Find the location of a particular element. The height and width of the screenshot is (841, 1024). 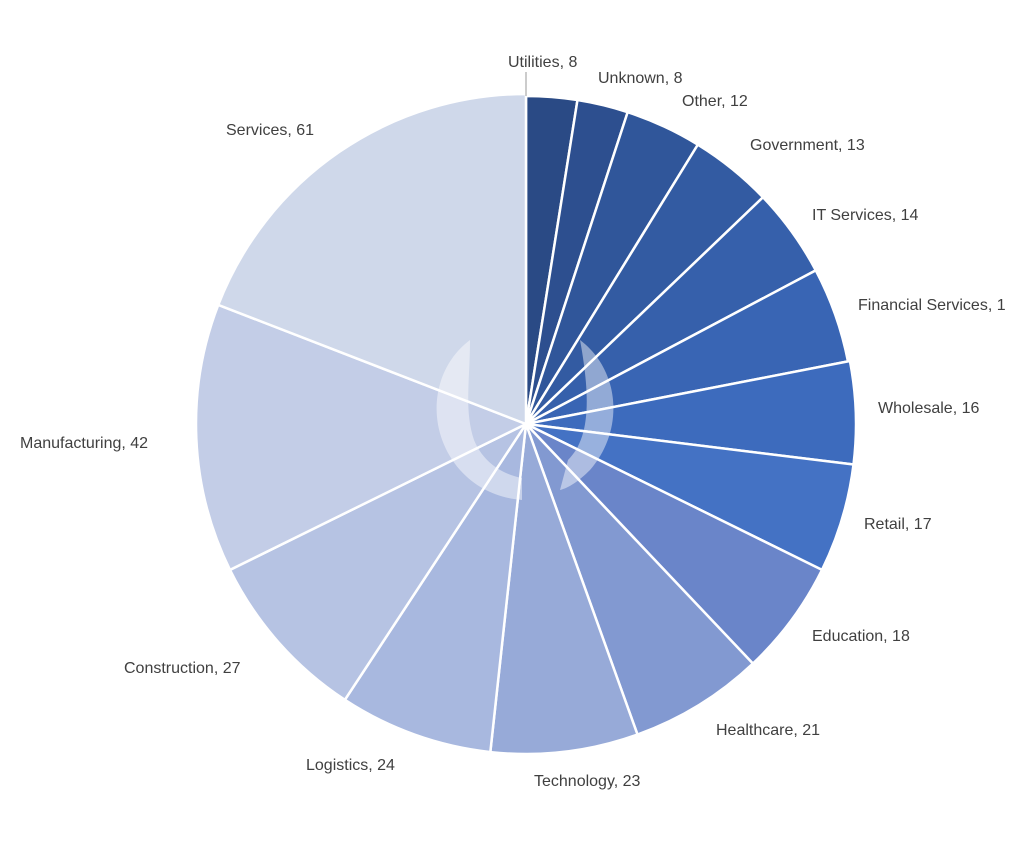

slice-label-education: Education, 18 is located at coordinates (861, 636).